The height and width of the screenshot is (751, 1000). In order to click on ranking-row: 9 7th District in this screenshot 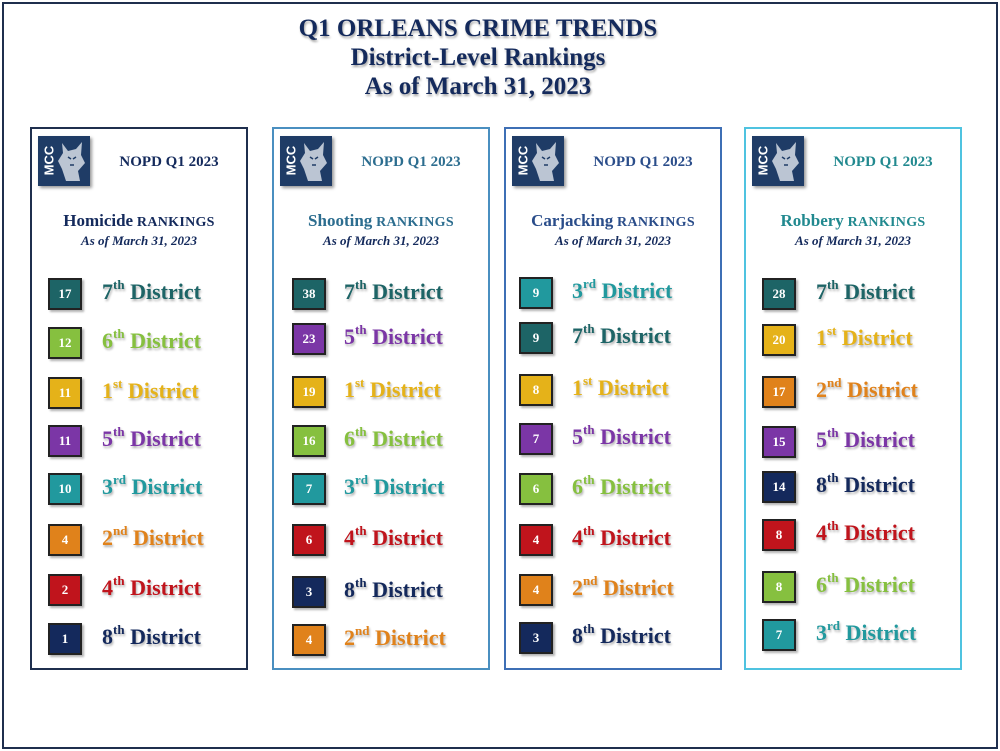, I will do `click(613, 338)`.